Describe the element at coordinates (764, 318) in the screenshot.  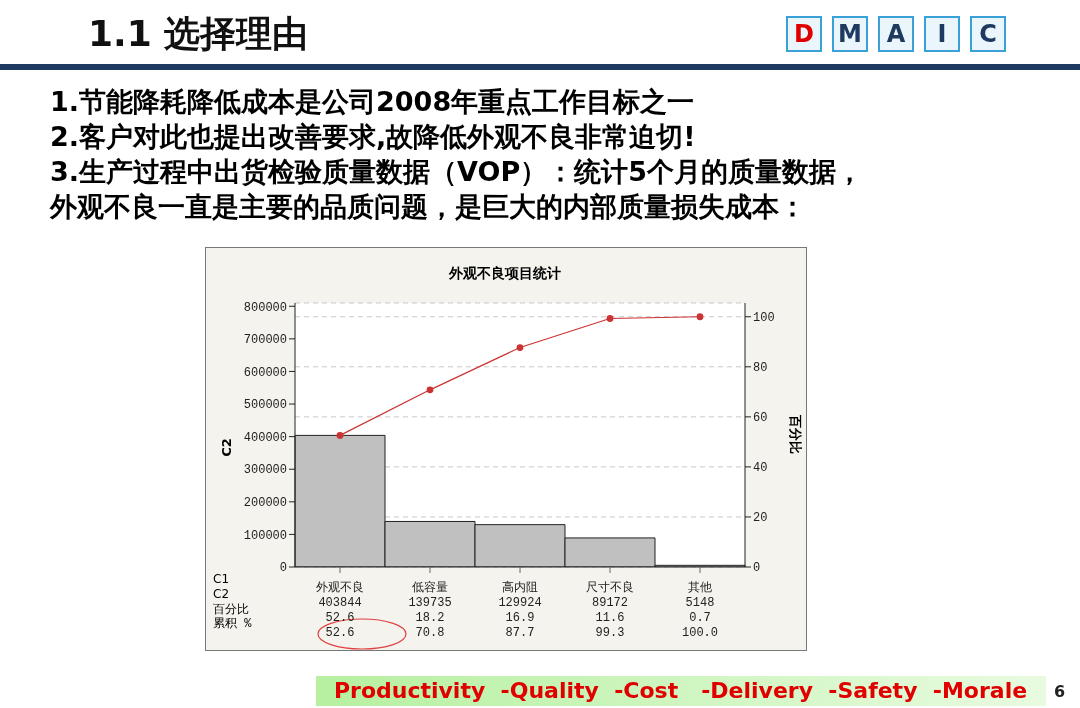
I see `y2-tick-label: 100` at that location.